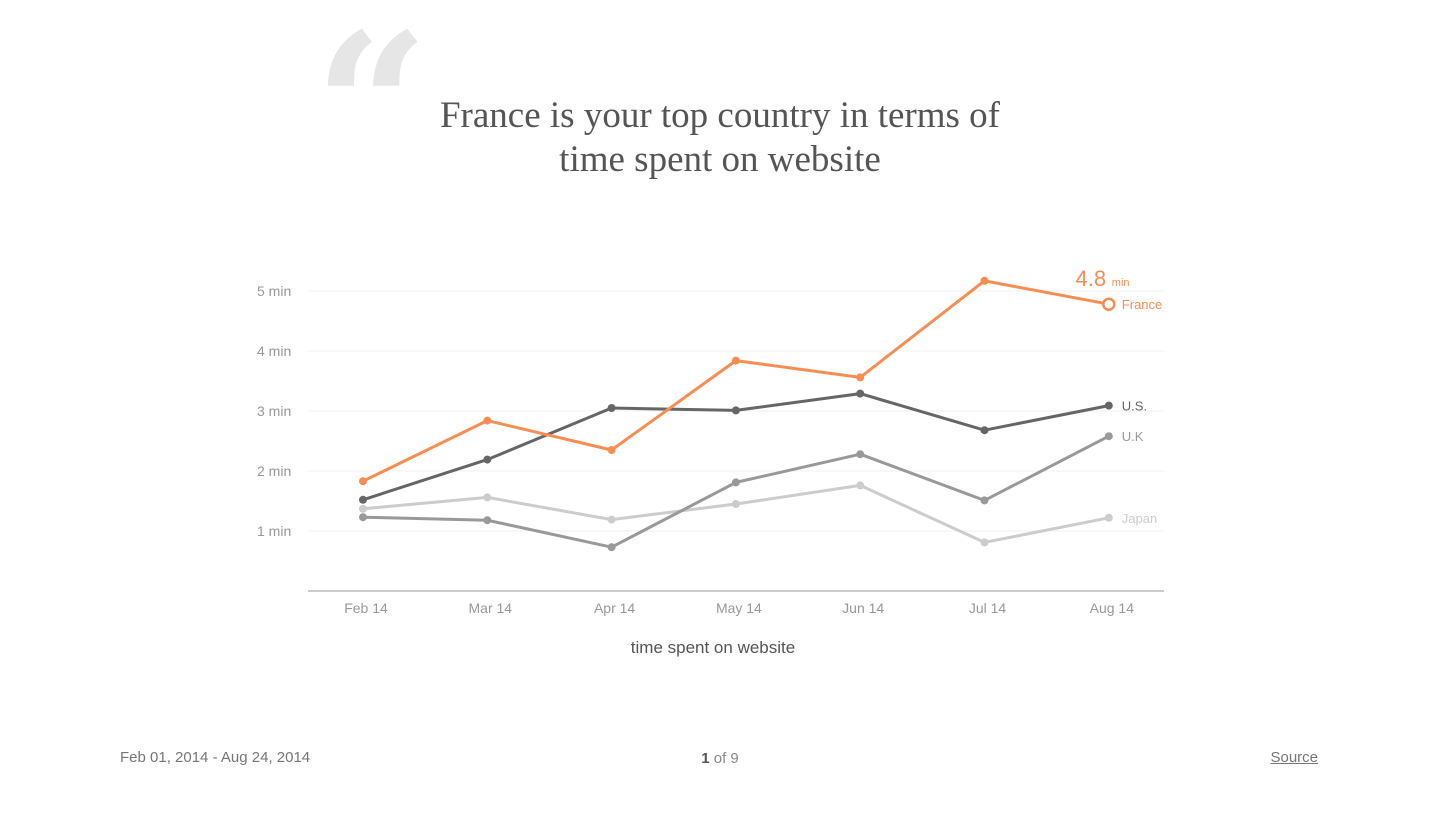  What do you see at coordinates (1142, 304) in the screenshot?
I see `series-label-france: France` at bounding box center [1142, 304].